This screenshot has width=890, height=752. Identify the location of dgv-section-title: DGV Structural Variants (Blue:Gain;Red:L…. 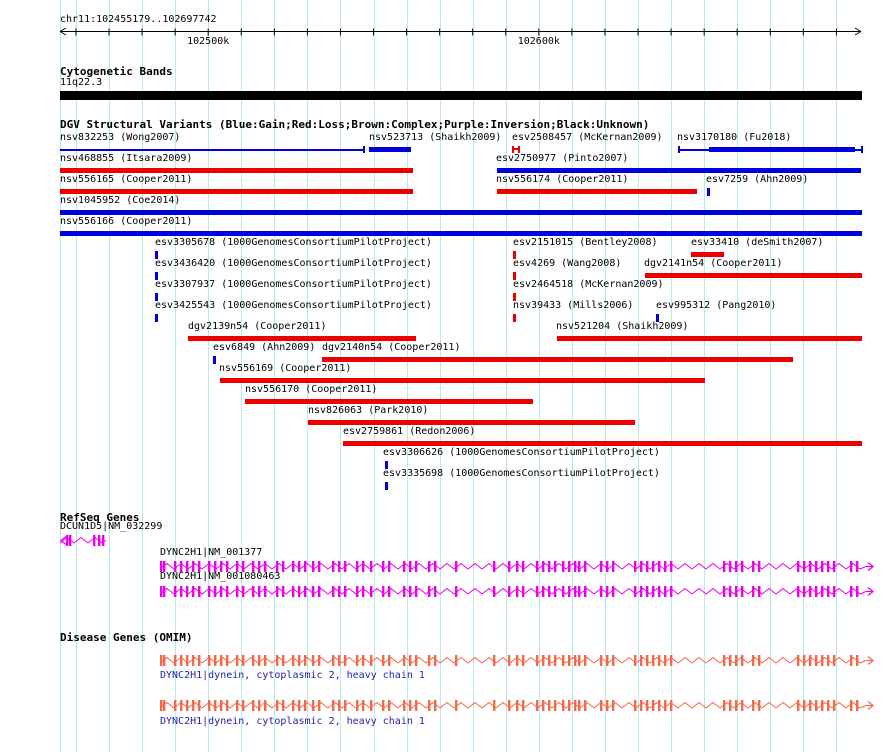
(355, 124).